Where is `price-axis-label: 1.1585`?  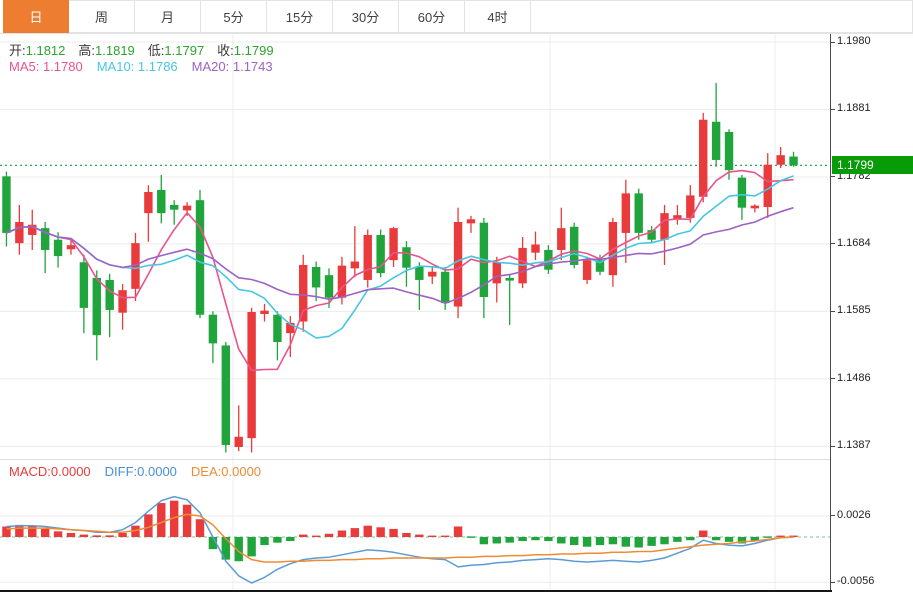
price-axis-label: 1.1585 is located at coordinates (854, 310).